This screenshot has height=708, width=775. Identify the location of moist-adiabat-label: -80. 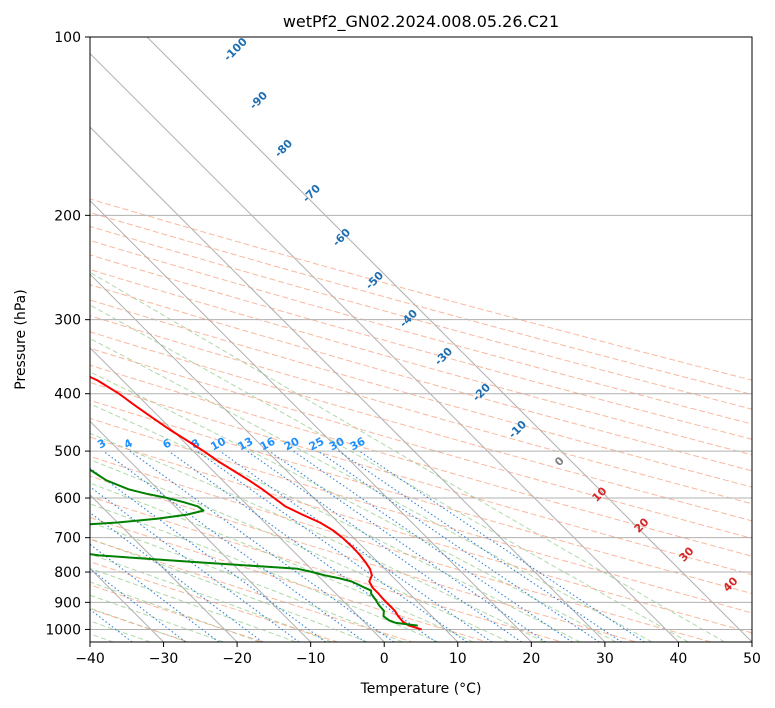
(283, 148).